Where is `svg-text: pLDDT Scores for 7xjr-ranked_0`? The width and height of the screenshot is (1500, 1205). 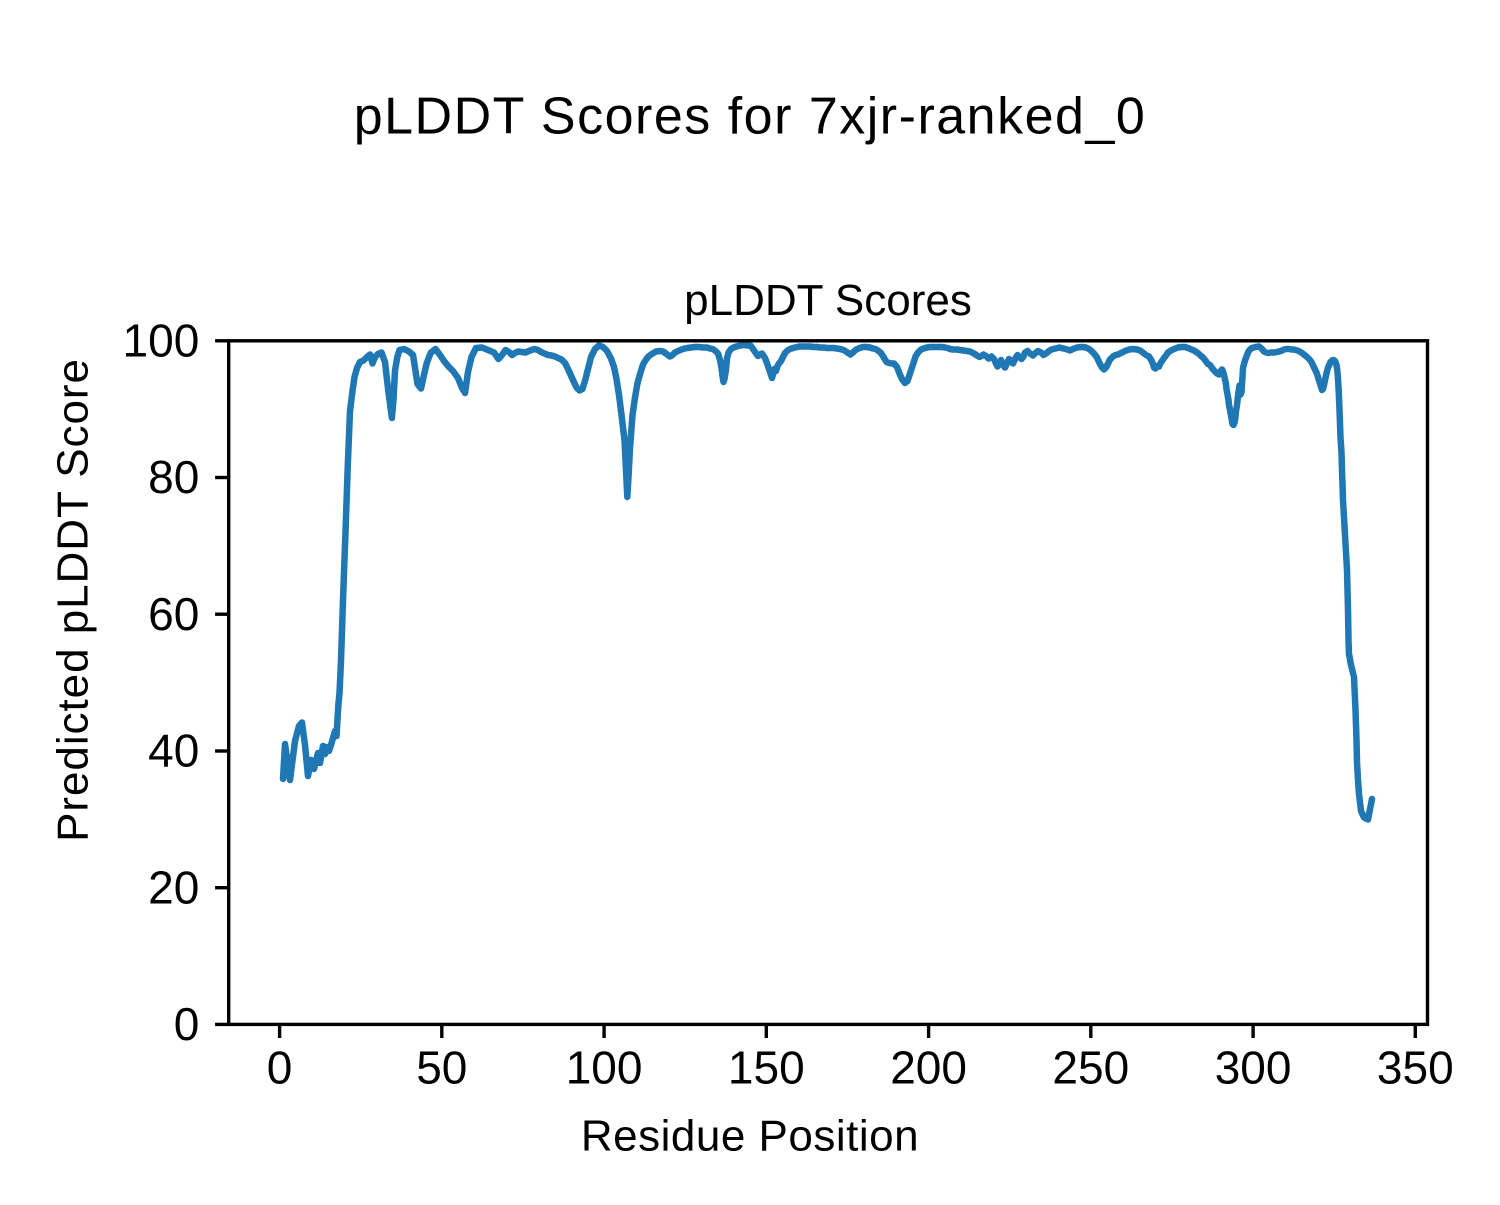
svg-text: pLDDT Scores for 7xjr-ranked_0 is located at coordinates (750, 117).